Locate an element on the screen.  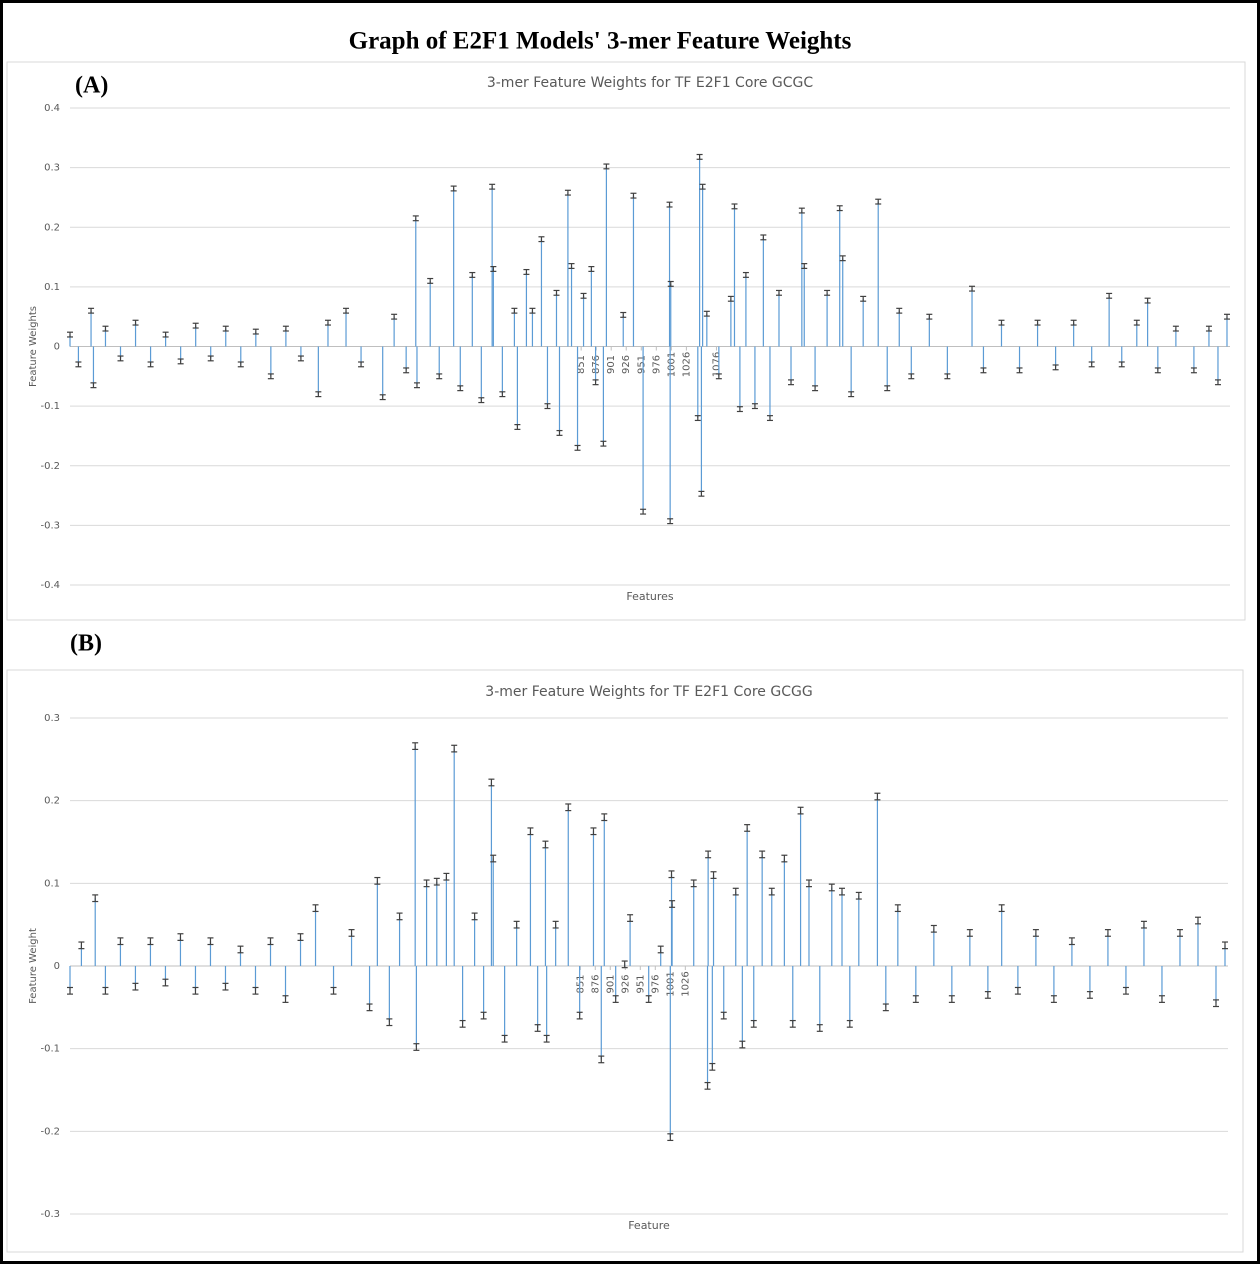
x-axis-title: Feature is located at coordinates (649, 1225).